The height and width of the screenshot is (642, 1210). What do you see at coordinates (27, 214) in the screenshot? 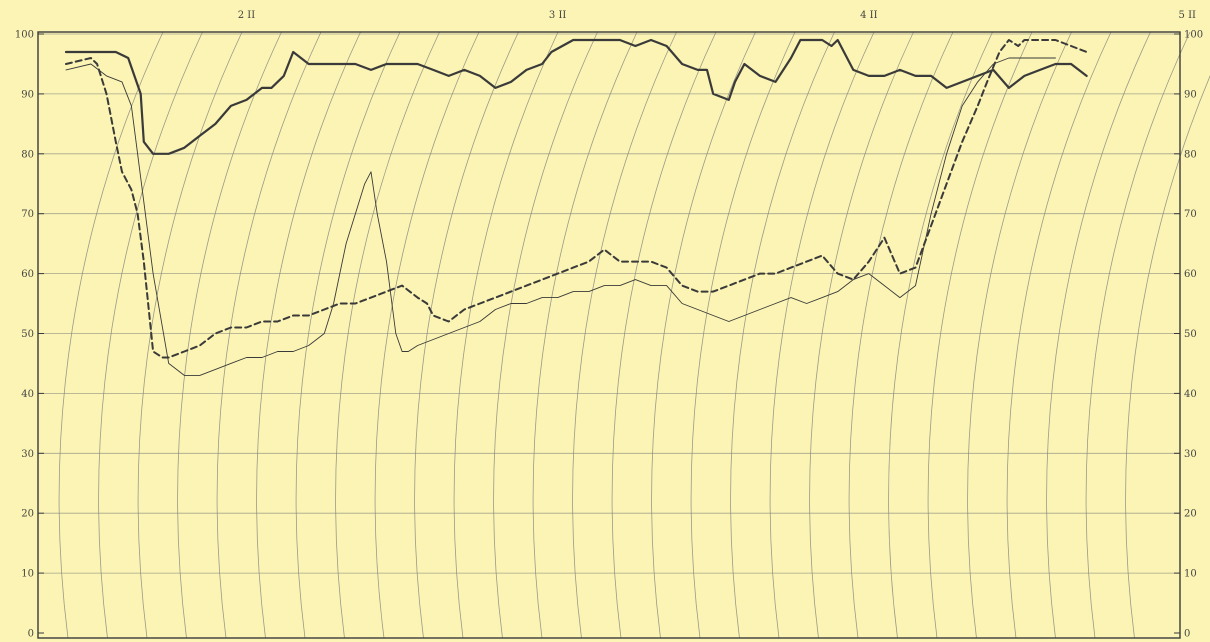
I see `y-tick-label-left-70: 70` at bounding box center [27, 214].